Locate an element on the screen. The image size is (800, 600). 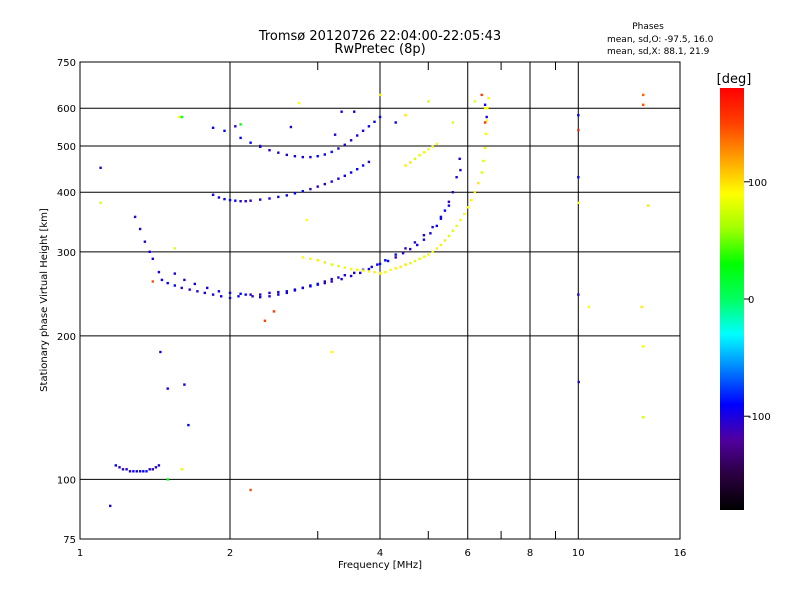
y-tick-label: 75 is located at coordinates (69, 540).